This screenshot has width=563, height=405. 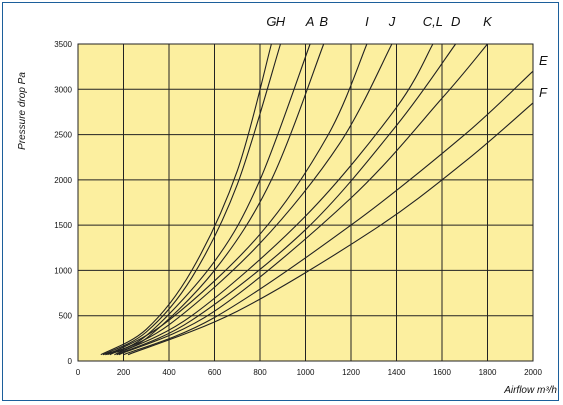 What do you see at coordinates (351, 372) in the screenshot?
I see `x-tick-label: 1200` at bounding box center [351, 372].